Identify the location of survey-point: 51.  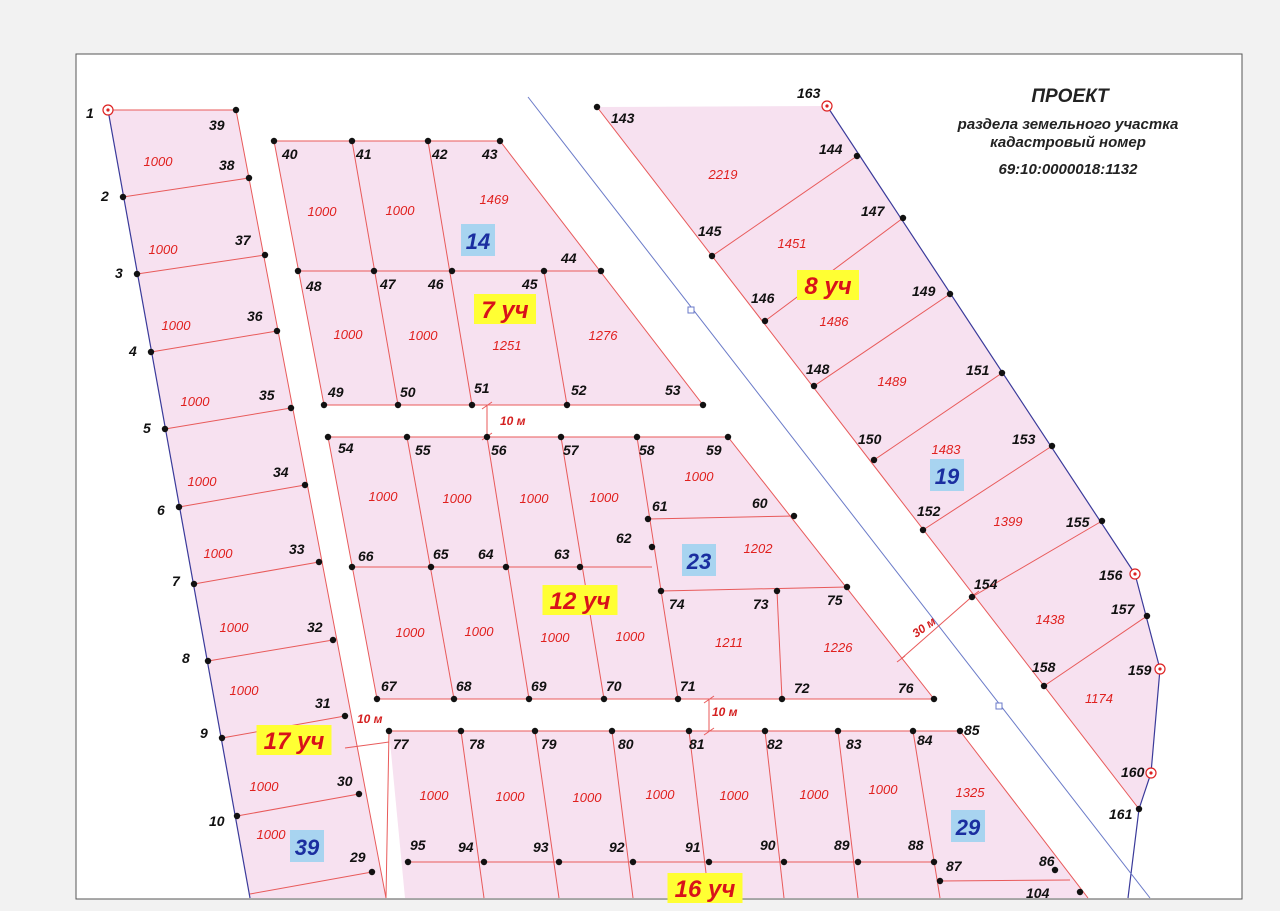
(479, 394).